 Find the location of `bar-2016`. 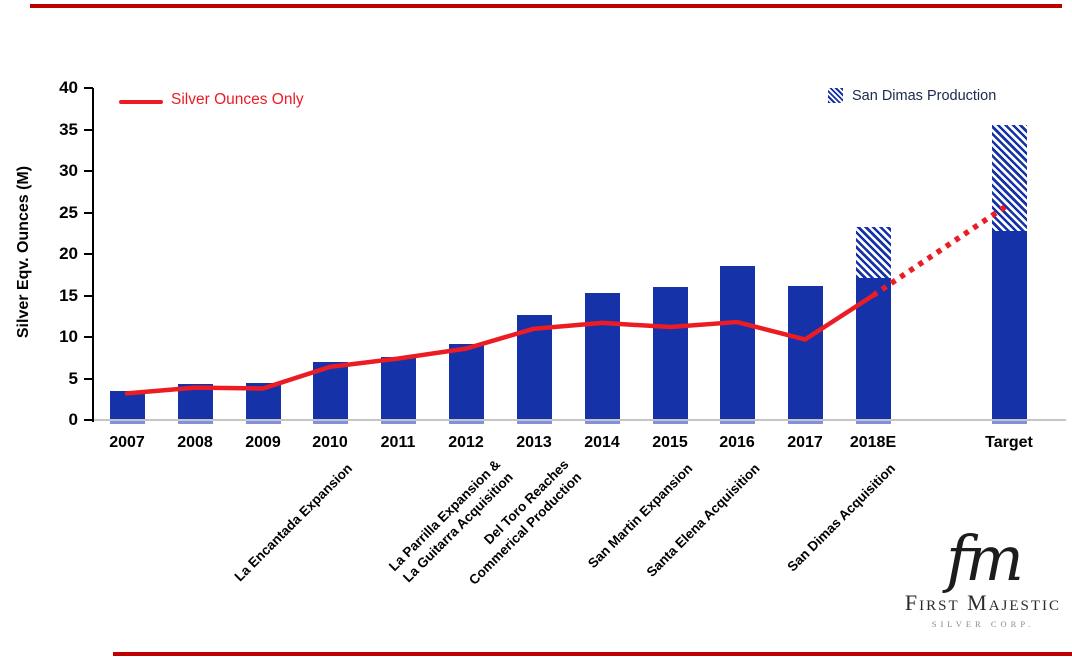

bar-2016 is located at coordinates (737, 342).